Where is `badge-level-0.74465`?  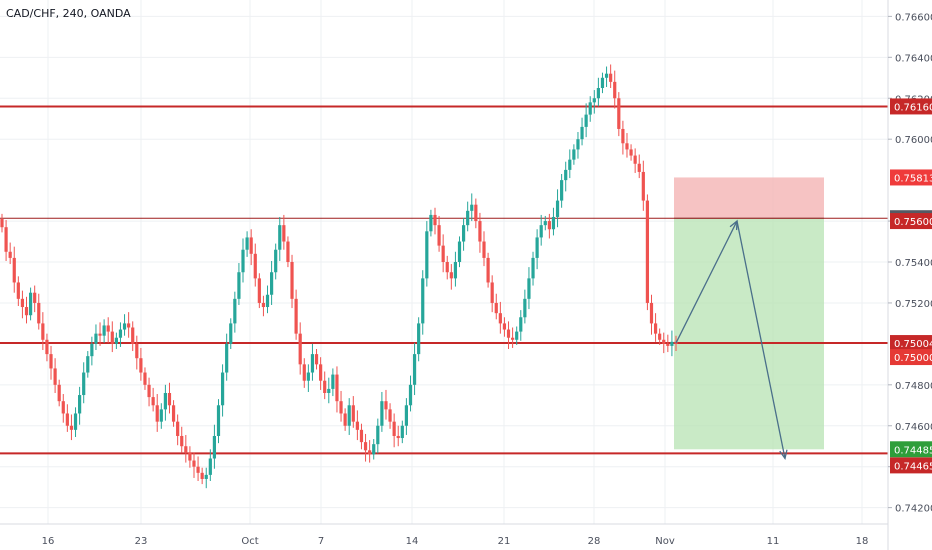 badge-level-0.74465 is located at coordinates (911, 465).